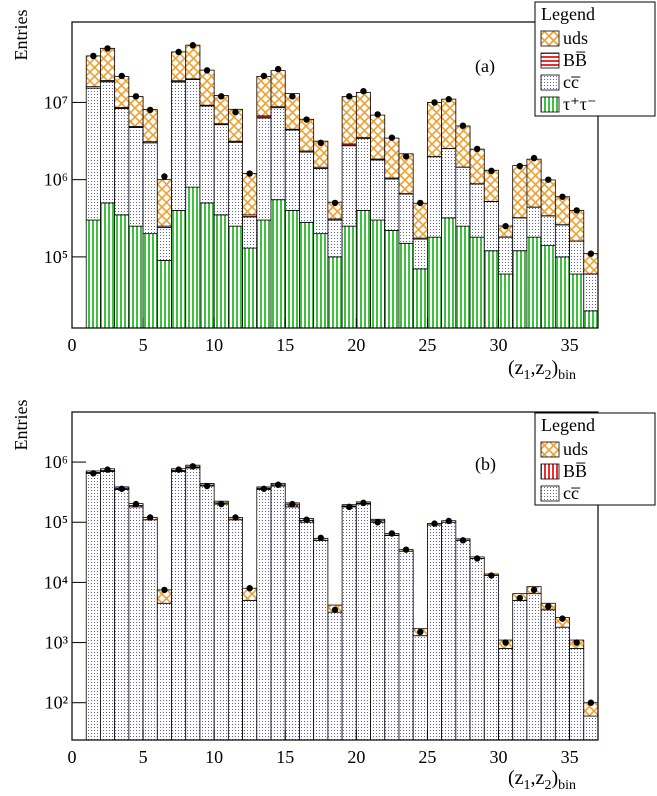  I want to click on legend-swatch, so click(550, 104).